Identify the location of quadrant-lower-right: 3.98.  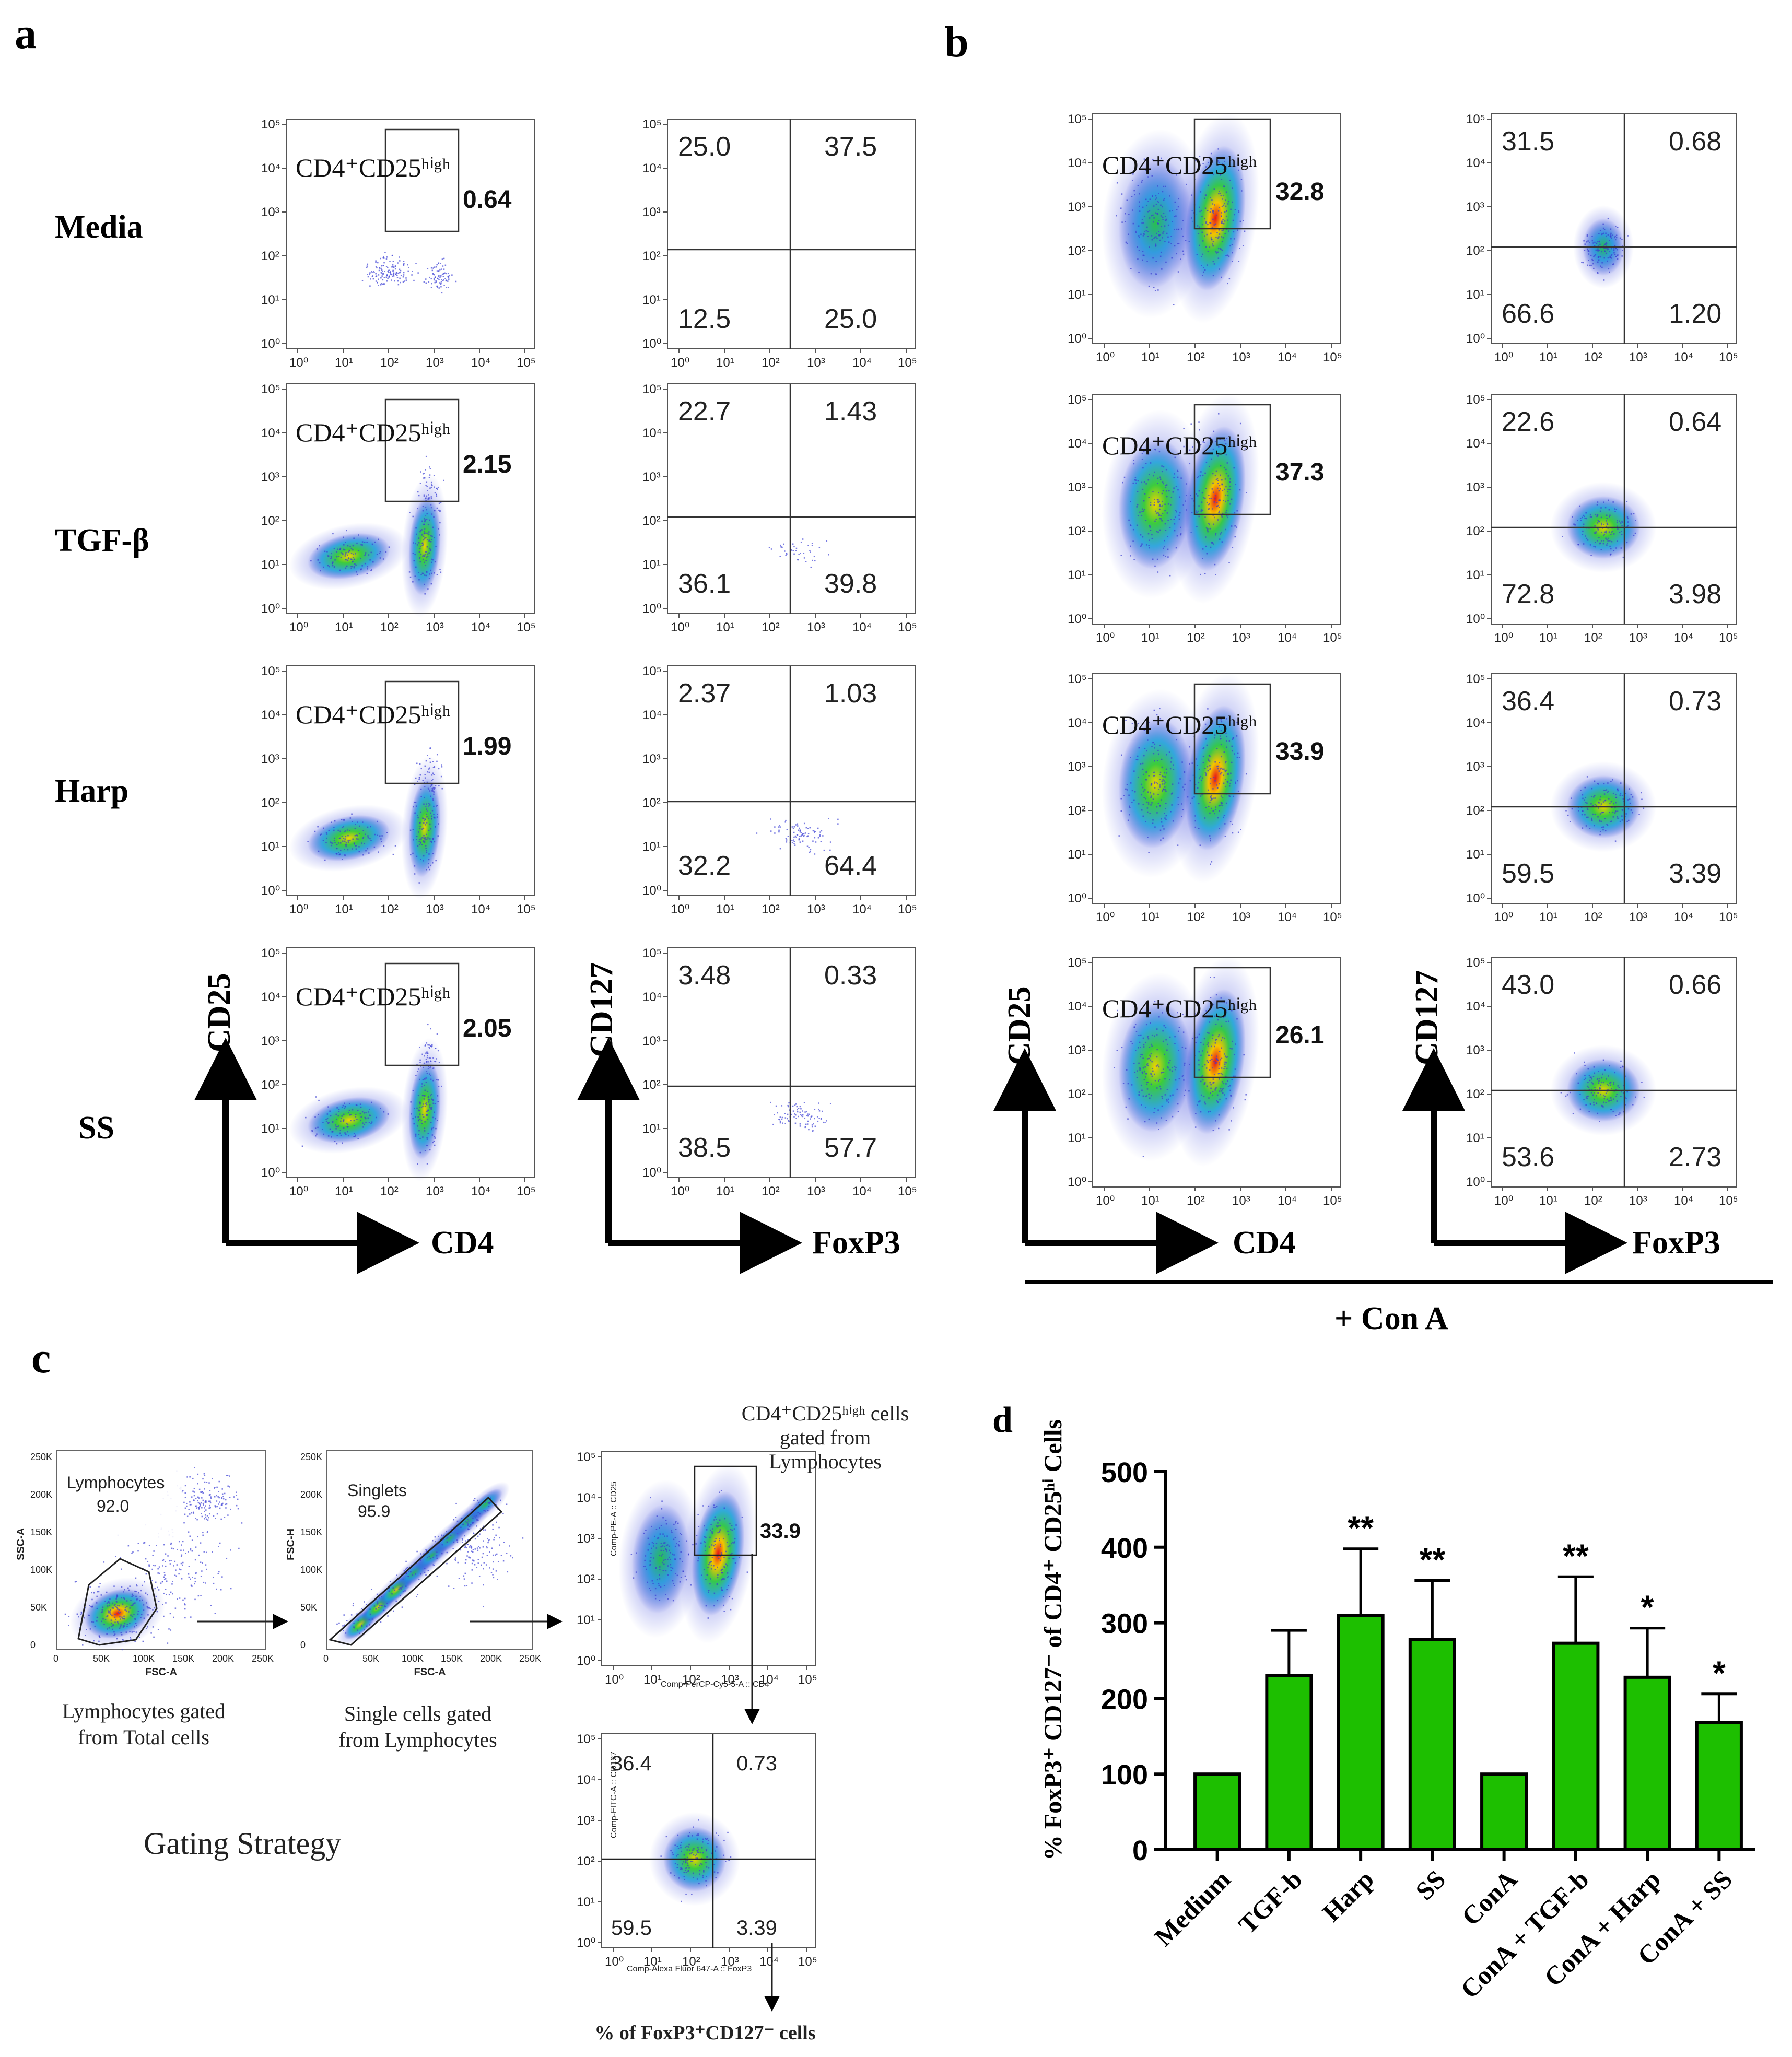
(1695, 594).